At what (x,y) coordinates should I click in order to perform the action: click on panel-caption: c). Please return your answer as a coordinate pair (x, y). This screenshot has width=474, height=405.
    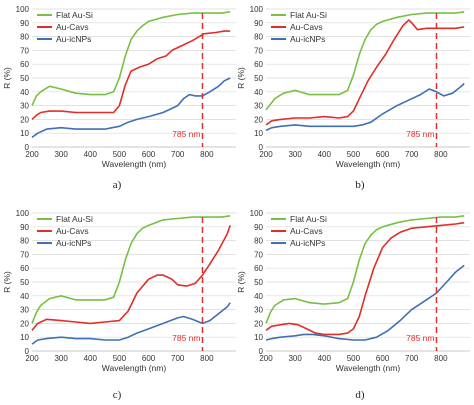
    Looking at the image, I should click on (117, 395).